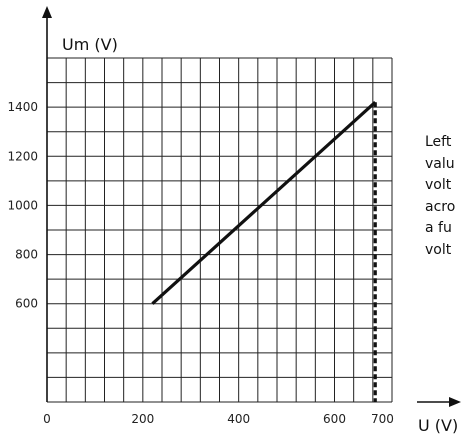  I want to click on x-axis-arrow-icon, so click(455, 402).